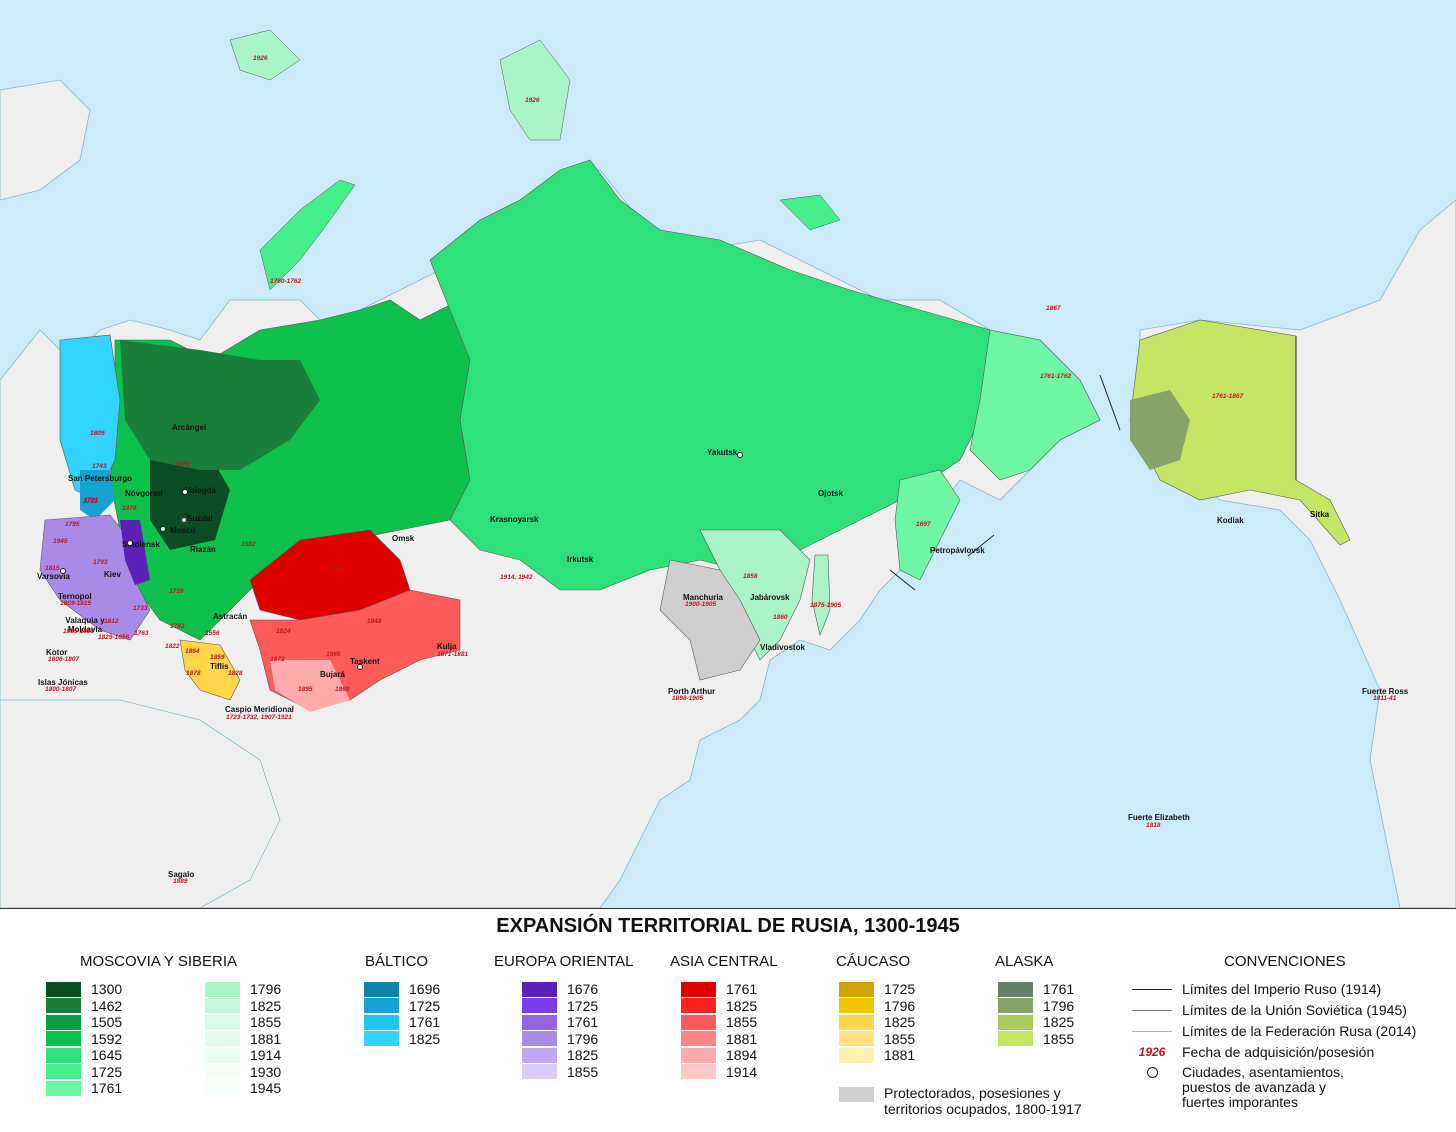  What do you see at coordinates (176, 591) in the screenshot?
I see `date-label: 1739` at bounding box center [176, 591].